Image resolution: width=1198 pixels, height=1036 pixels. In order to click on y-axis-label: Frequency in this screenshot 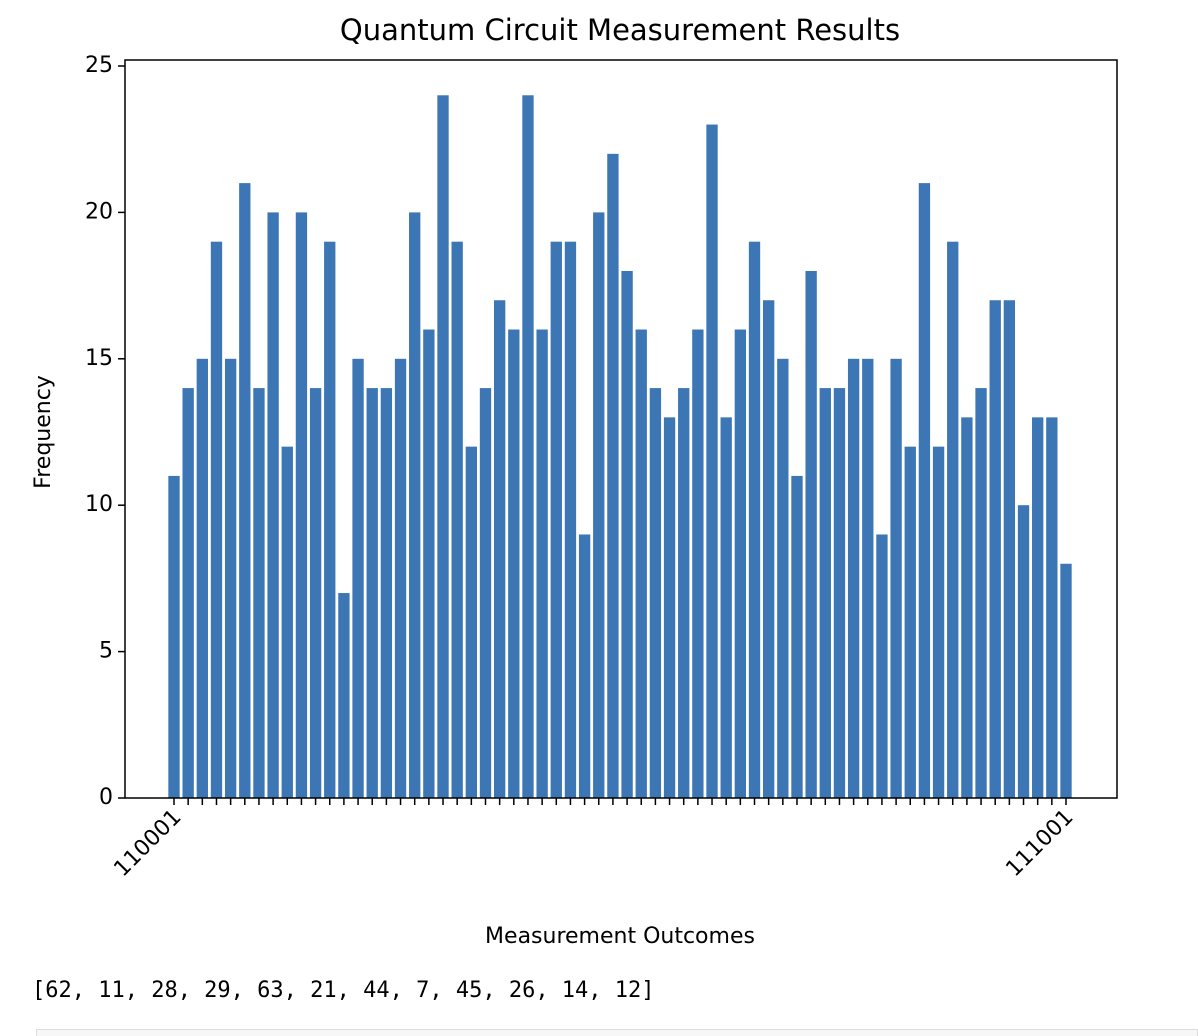, I will do `click(43, 432)`.